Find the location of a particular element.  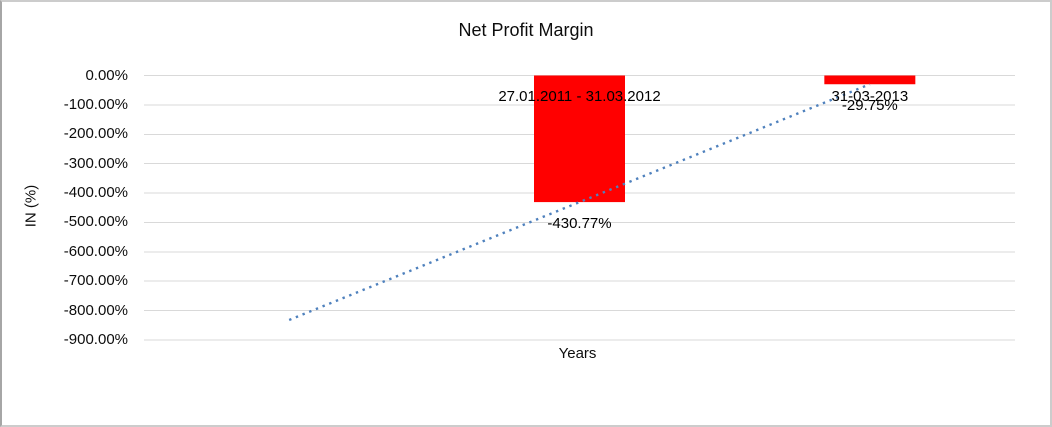

y-tick-label: 0.00% is located at coordinates (106, 75).